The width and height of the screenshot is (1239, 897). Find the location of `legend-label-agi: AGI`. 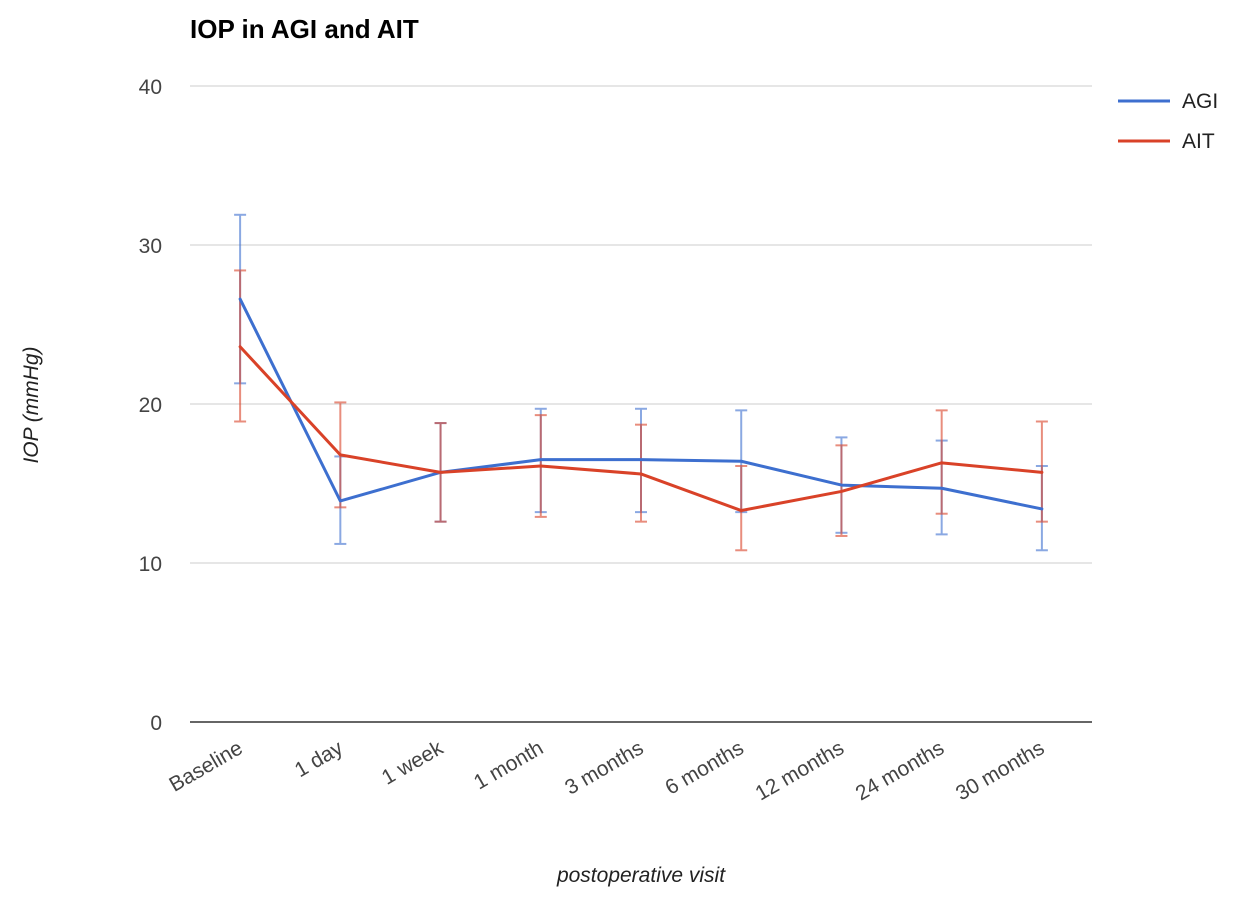

legend-label-agi: AGI is located at coordinates (1200, 101).